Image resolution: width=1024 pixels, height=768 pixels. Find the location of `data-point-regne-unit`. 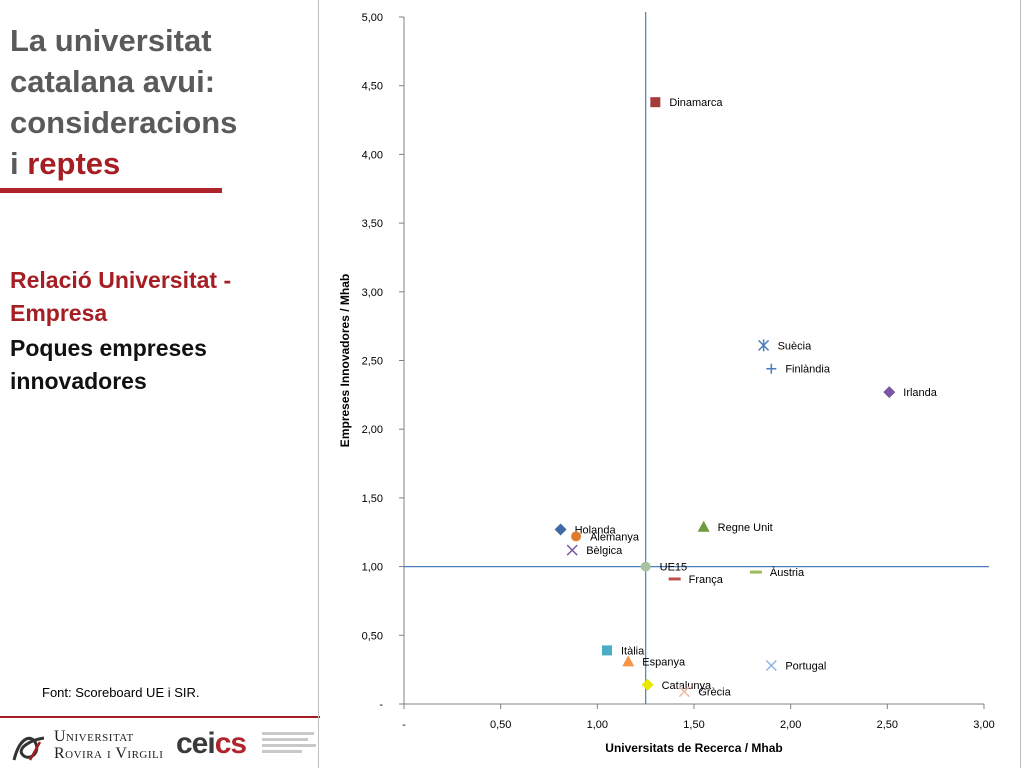

data-point-regne-unit is located at coordinates (703, 526).